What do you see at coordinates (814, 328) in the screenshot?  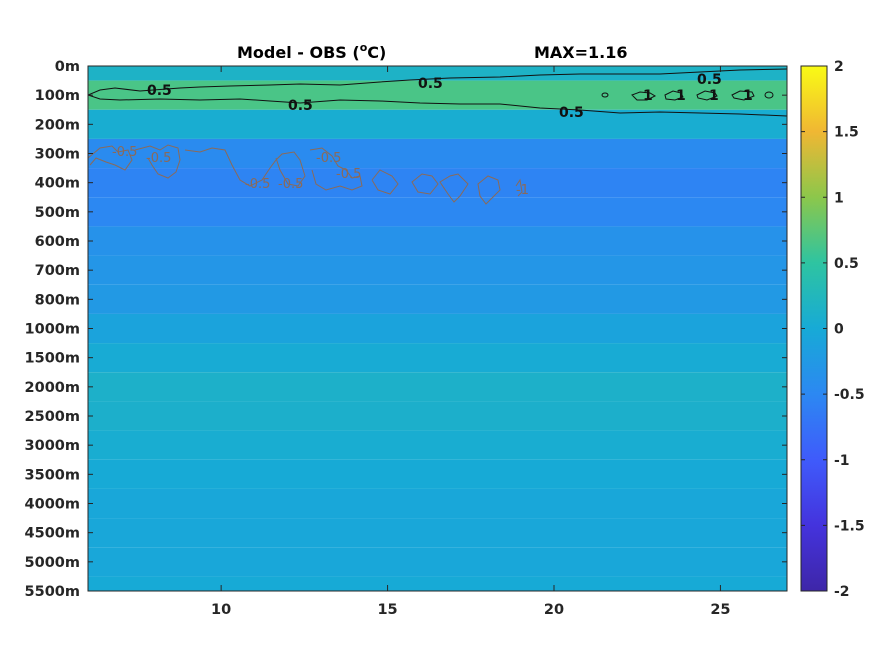 I see `colorbar` at bounding box center [814, 328].